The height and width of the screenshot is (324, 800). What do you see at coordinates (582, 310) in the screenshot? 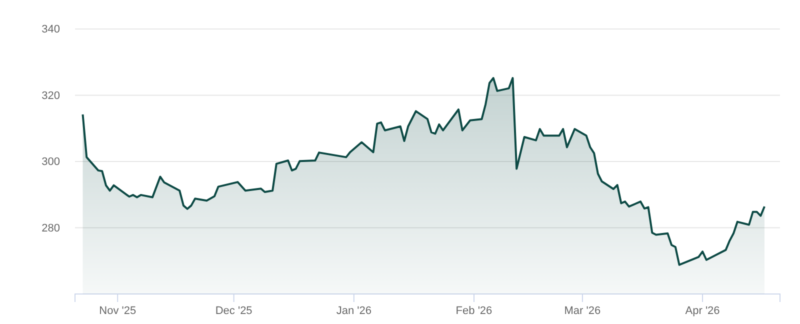
I see `x-tick-label: Mar '26` at bounding box center [582, 310].